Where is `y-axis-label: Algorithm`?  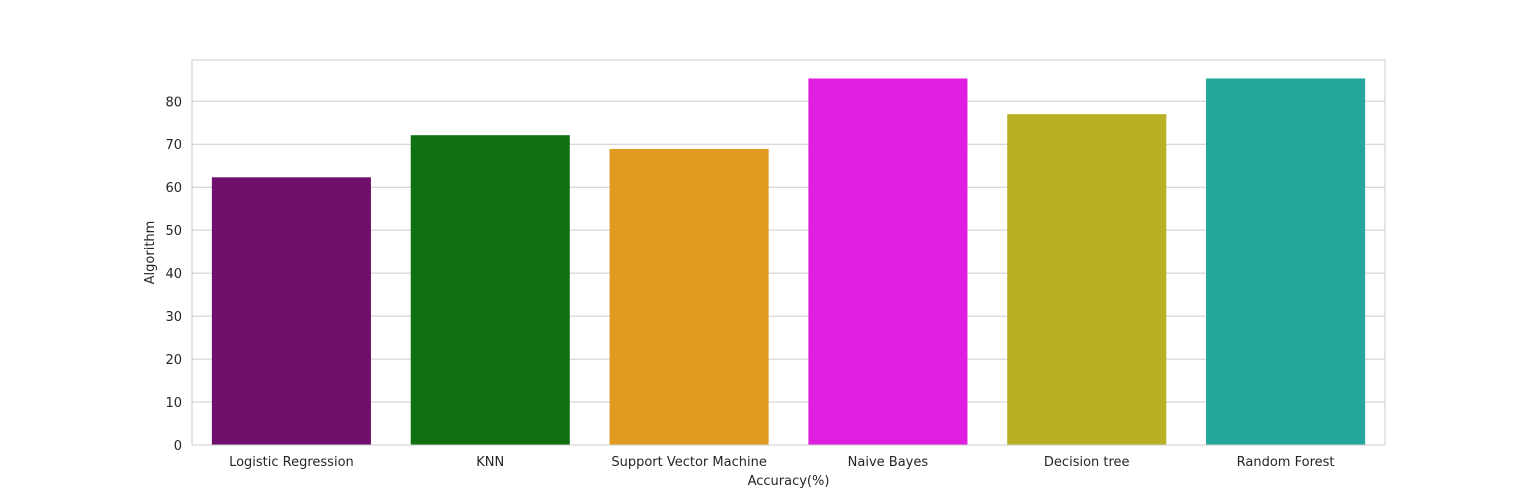
y-axis-label: Algorithm is located at coordinates (150, 253).